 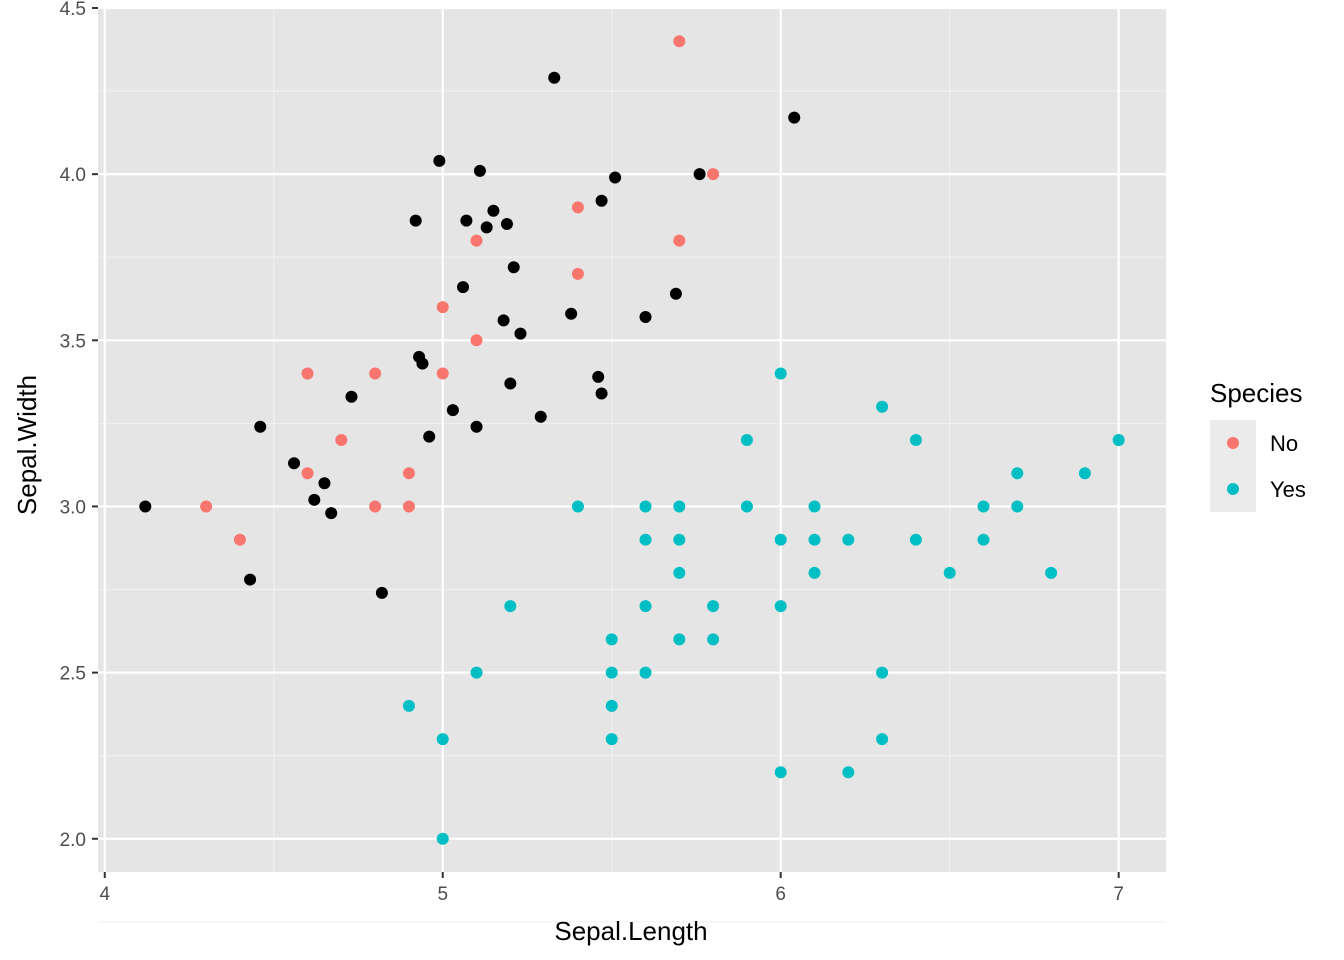 What do you see at coordinates (79, 425) in the screenshot?
I see `y-axis: 2.0 2.5 3.0 3.5 4.0 4.5` at bounding box center [79, 425].